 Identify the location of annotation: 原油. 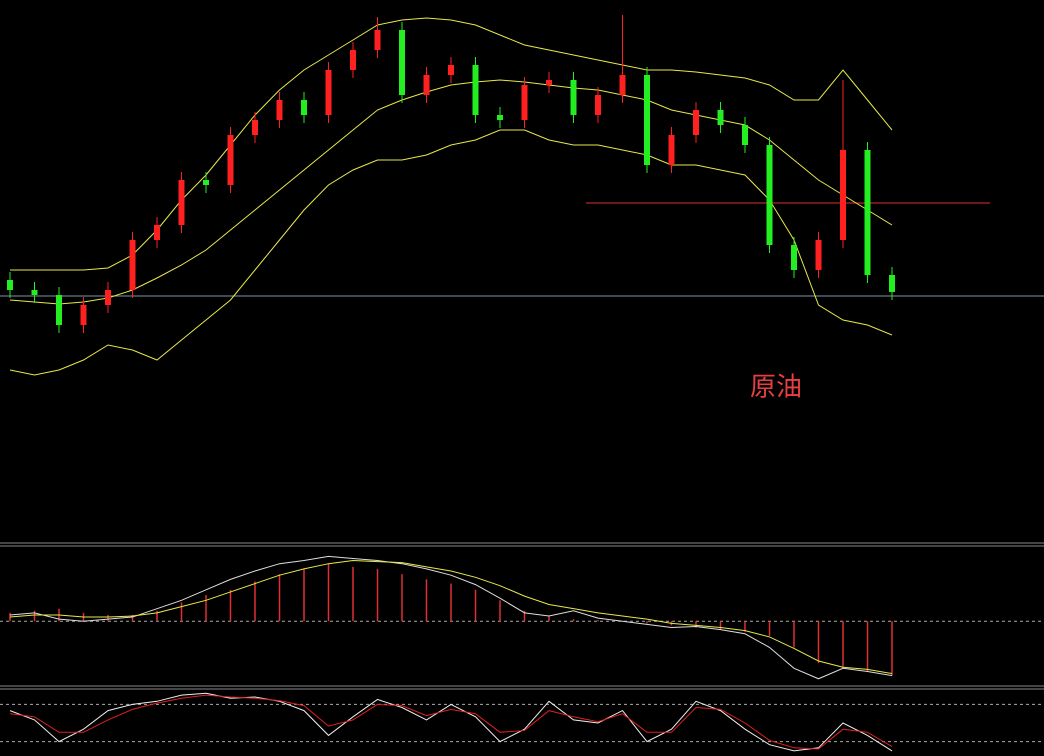
(776, 388).